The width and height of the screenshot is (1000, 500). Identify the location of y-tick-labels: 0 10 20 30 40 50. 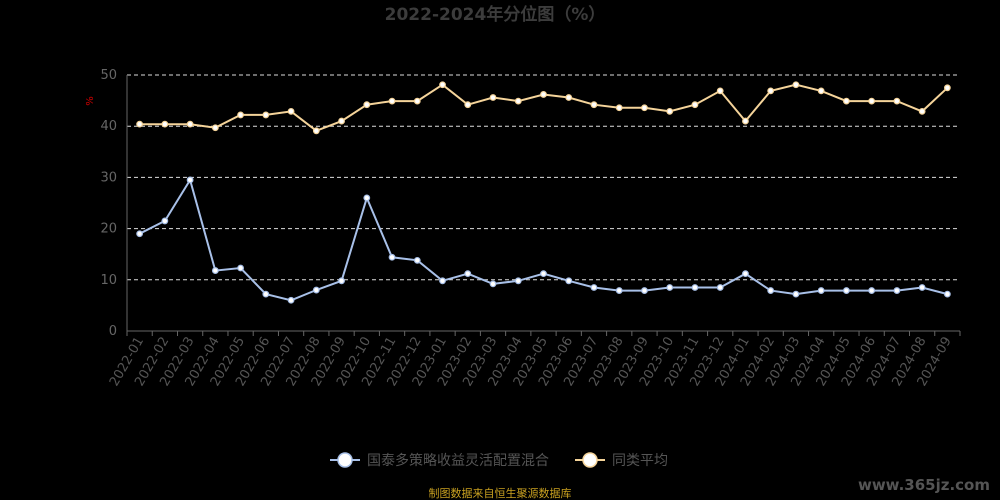
(108, 203).